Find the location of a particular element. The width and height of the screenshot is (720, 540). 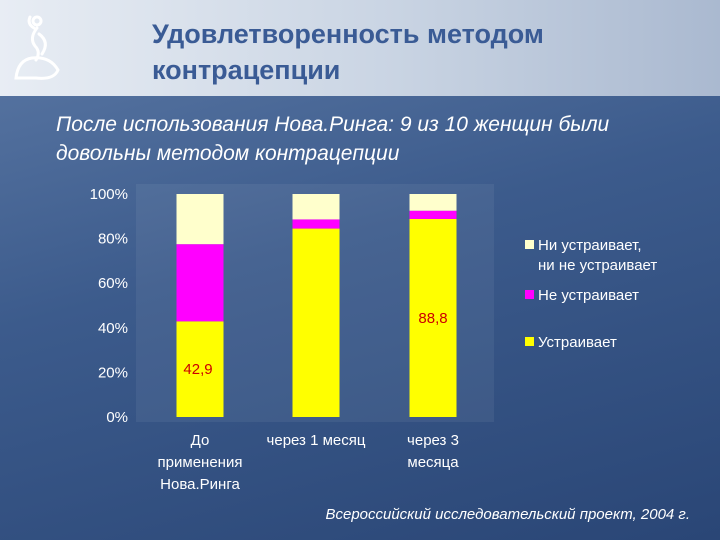

legend-label: ни не устраивает is located at coordinates (597, 265).